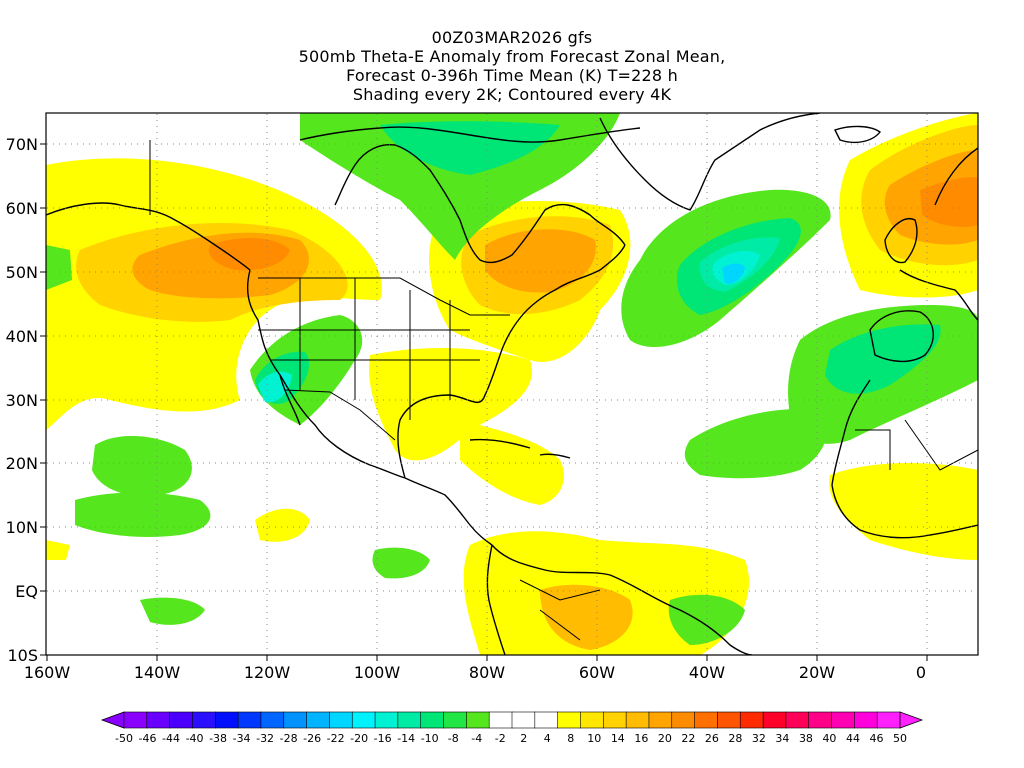 The width and height of the screenshot is (1024, 768). I want to click on warm-deep-core-europe, so click(949, 202).